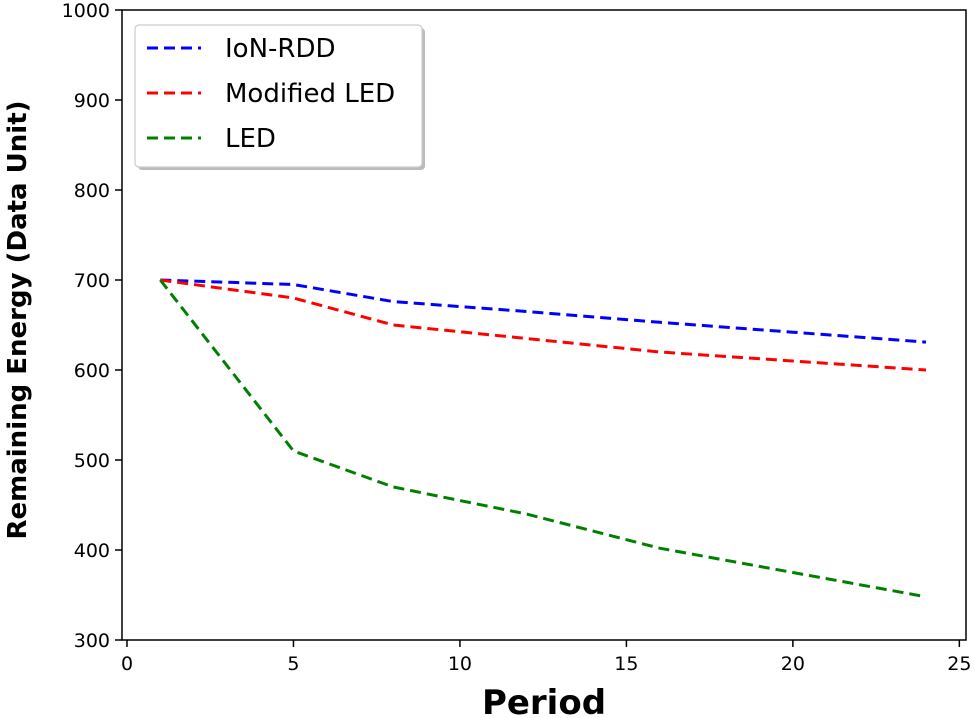  Describe the element at coordinates (18, 319) in the screenshot. I see `y-axis-label: Remaining Energy (Data Unit)` at that location.